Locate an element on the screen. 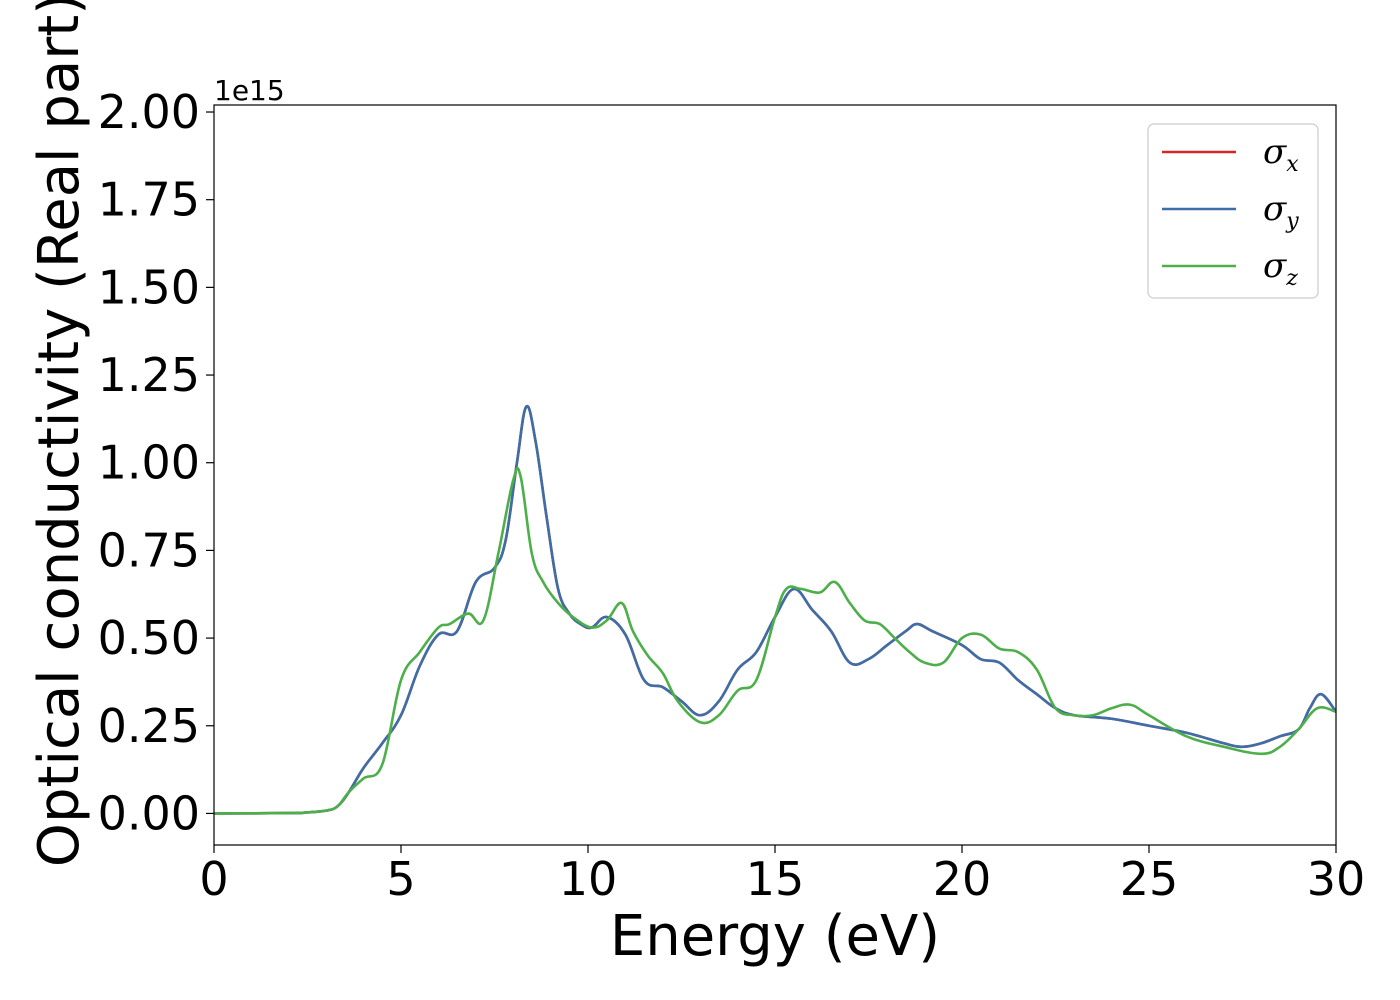 This screenshot has height=1000, width=1400. x-tick-label: 15 is located at coordinates (775, 879).